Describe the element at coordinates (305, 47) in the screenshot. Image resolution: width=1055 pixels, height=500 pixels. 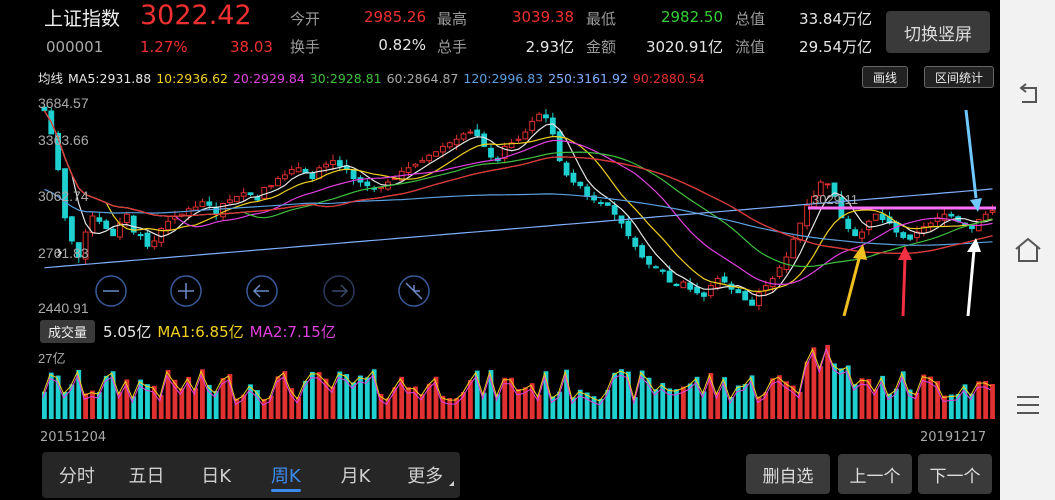
I see `stat-label-turnover: 换手` at that location.